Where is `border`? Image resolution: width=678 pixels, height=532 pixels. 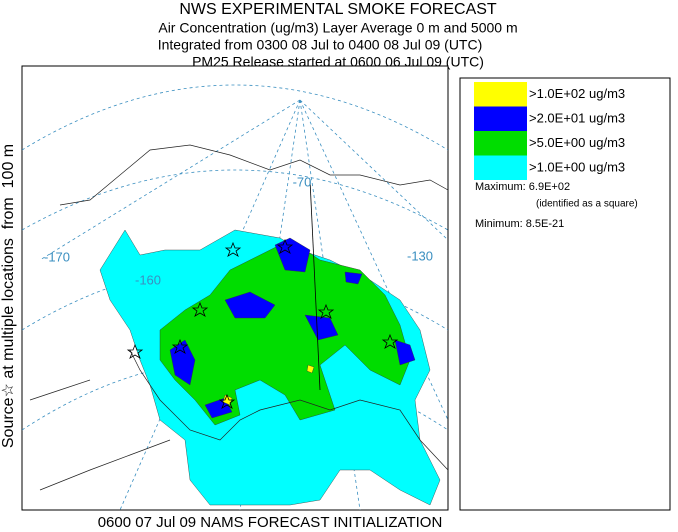
border is located at coordinates (315, 285).